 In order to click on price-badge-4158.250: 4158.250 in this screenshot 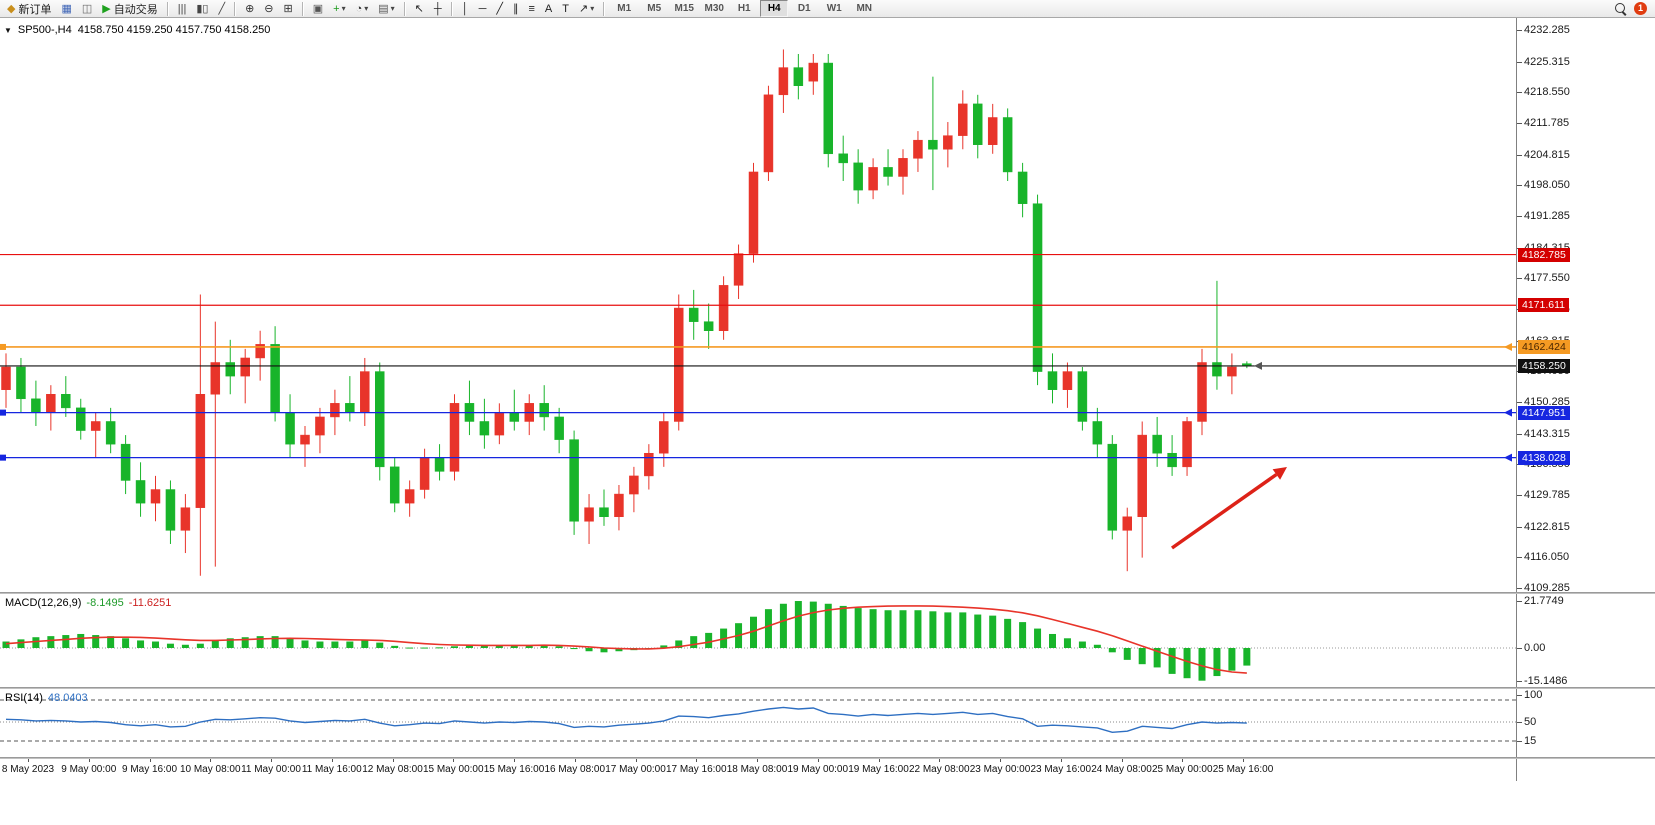, I will do `click(1544, 365)`.